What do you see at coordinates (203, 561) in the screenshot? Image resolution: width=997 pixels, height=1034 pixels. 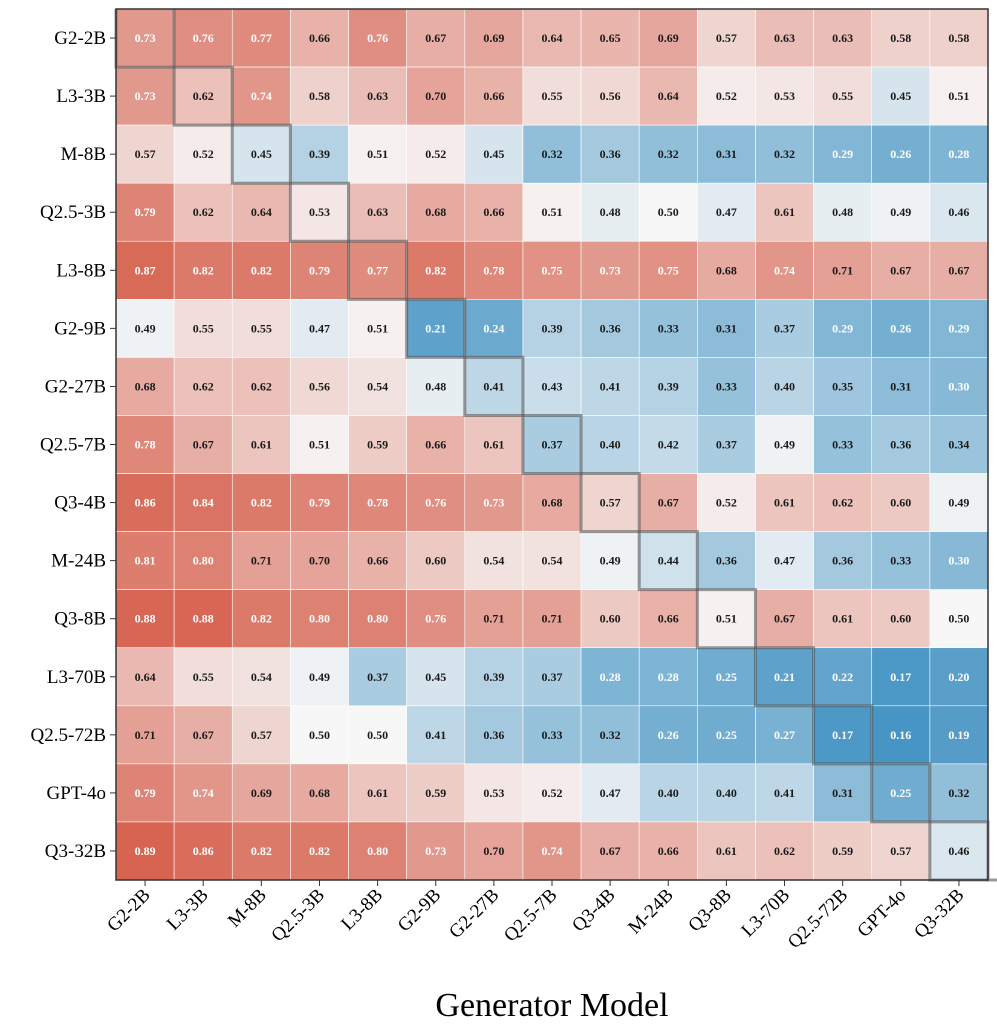 I see `cell-value-label: 0.80` at bounding box center [203, 561].